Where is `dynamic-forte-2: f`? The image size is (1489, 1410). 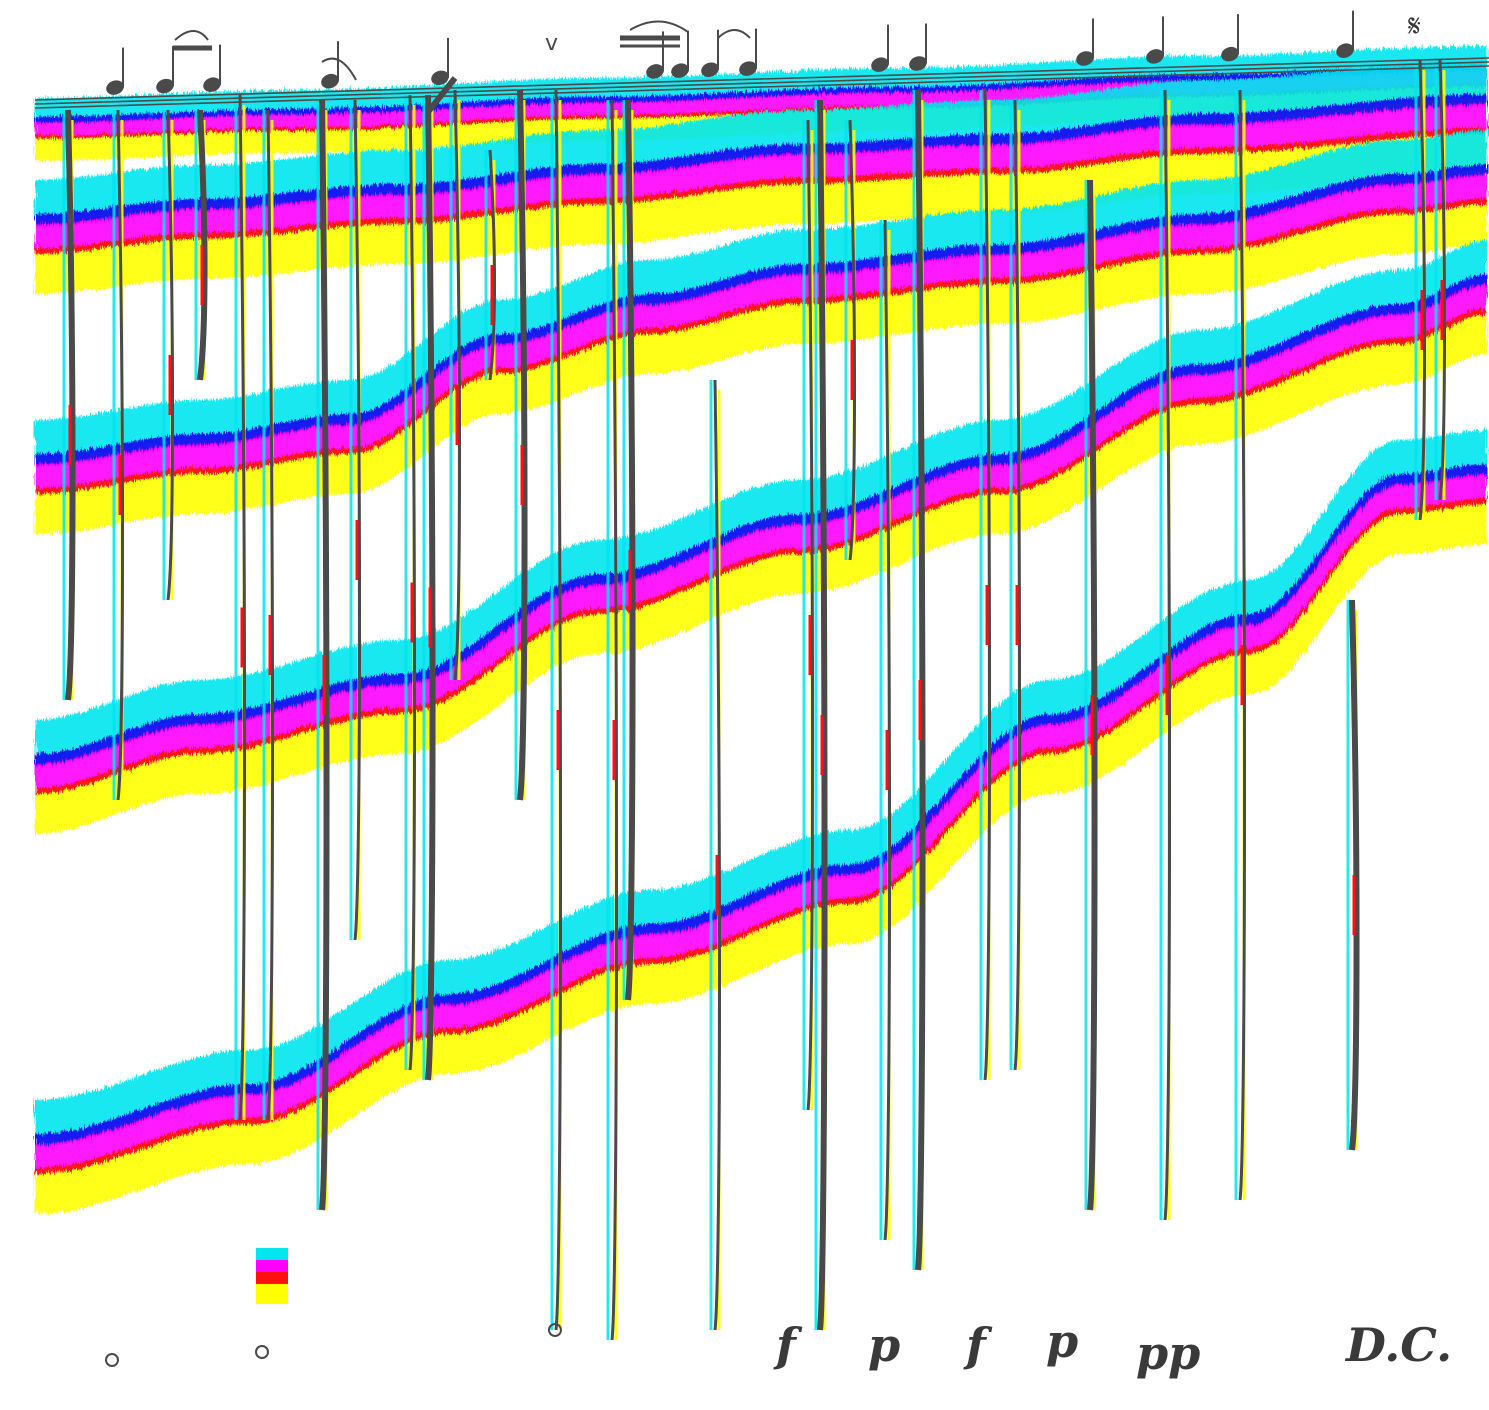
dynamic-forte-2: f is located at coordinates (976, 1345).